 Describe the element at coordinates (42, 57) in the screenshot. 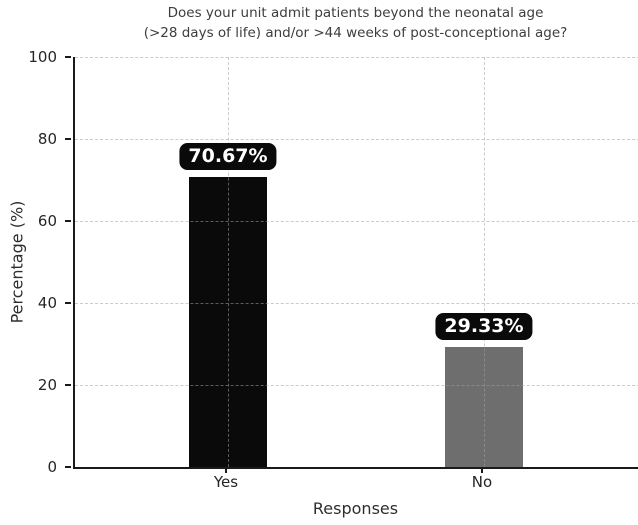

I see `y-tick-label-100: 100` at that location.